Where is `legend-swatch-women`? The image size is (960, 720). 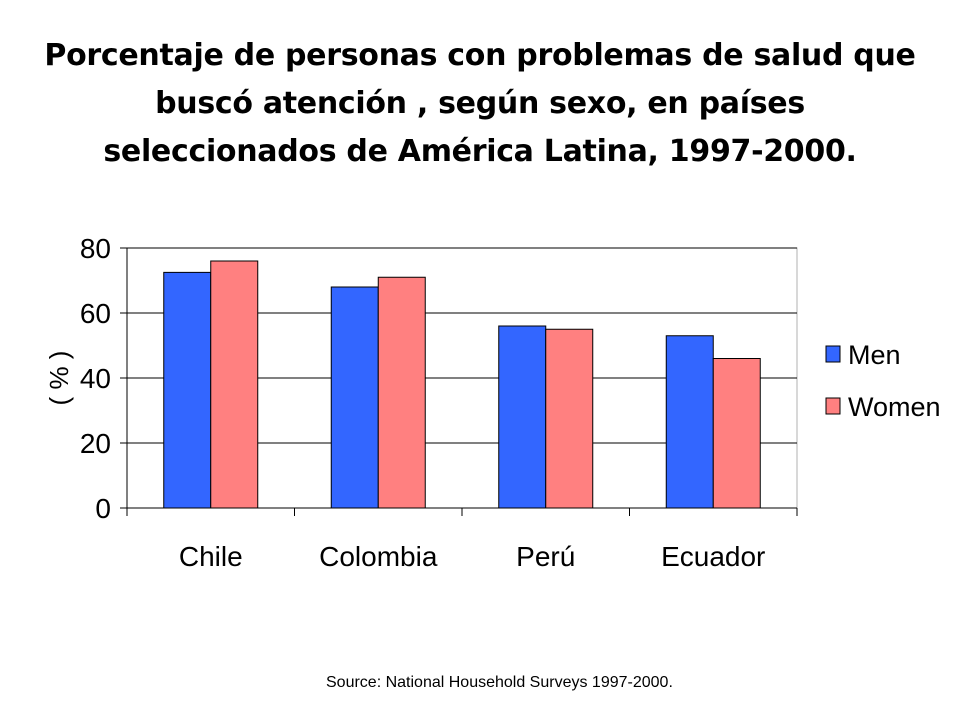 legend-swatch-women is located at coordinates (833, 406).